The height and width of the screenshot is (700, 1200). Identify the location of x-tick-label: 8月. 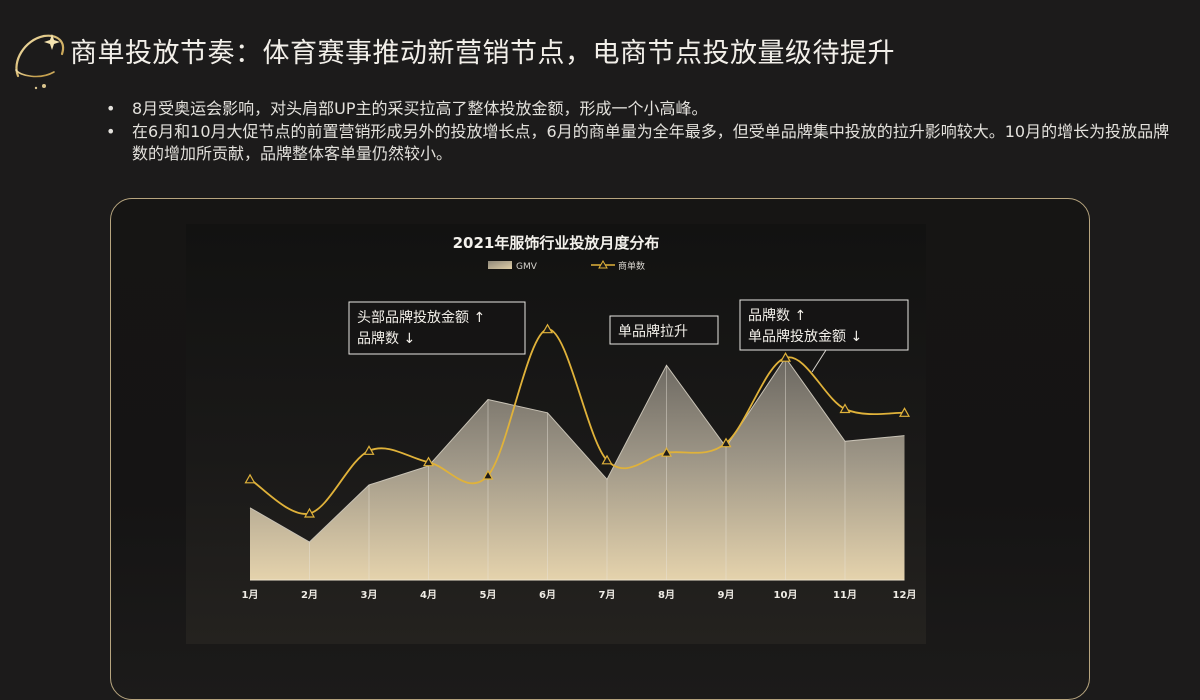
(666, 595).